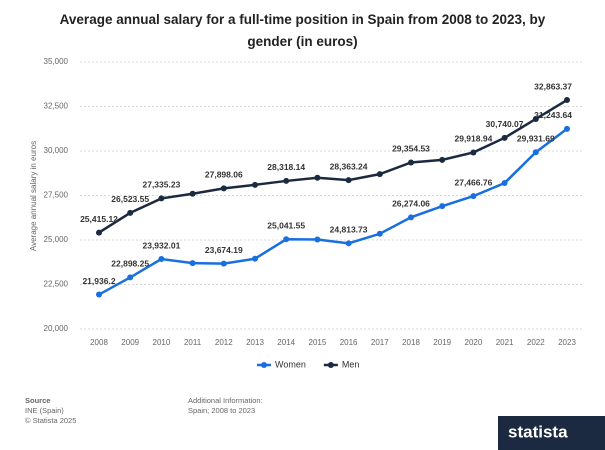 The width and height of the screenshot is (605, 450). Describe the element at coordinates (37, 400) in the screenshot. I see `source-heading: Source` at that location.